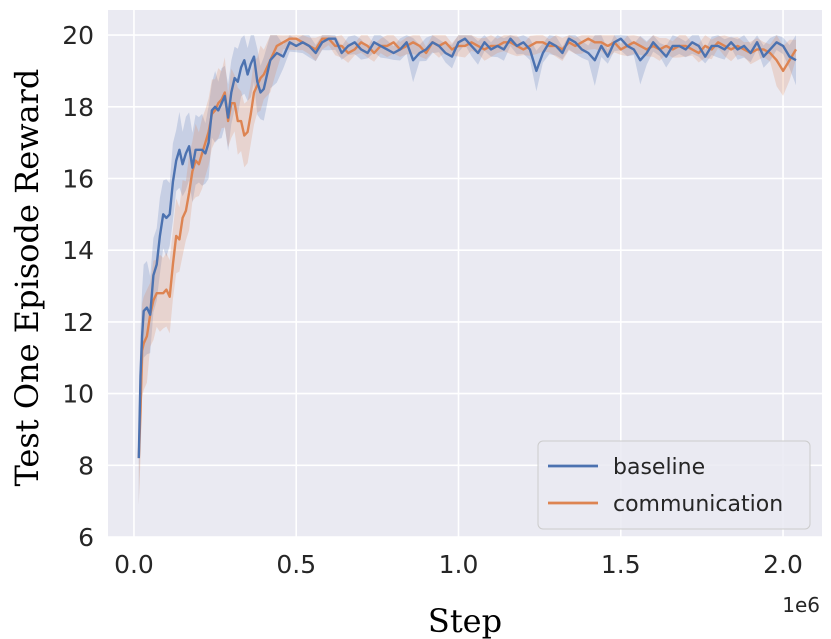 This screenshot has width=831, height=639. What do you see at coordinates (86, 537) in the screenshot?
I see `y-tick-label: 6` at bounding box center [86, 537].